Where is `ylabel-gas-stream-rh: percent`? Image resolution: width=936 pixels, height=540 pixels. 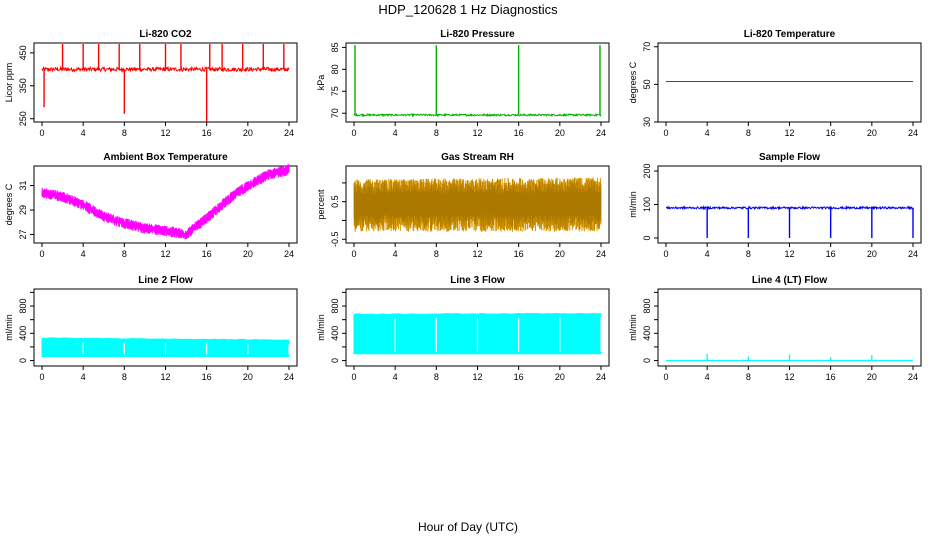
ylabel-gas-stream-rh: percent is located at coordinates (321, 204).